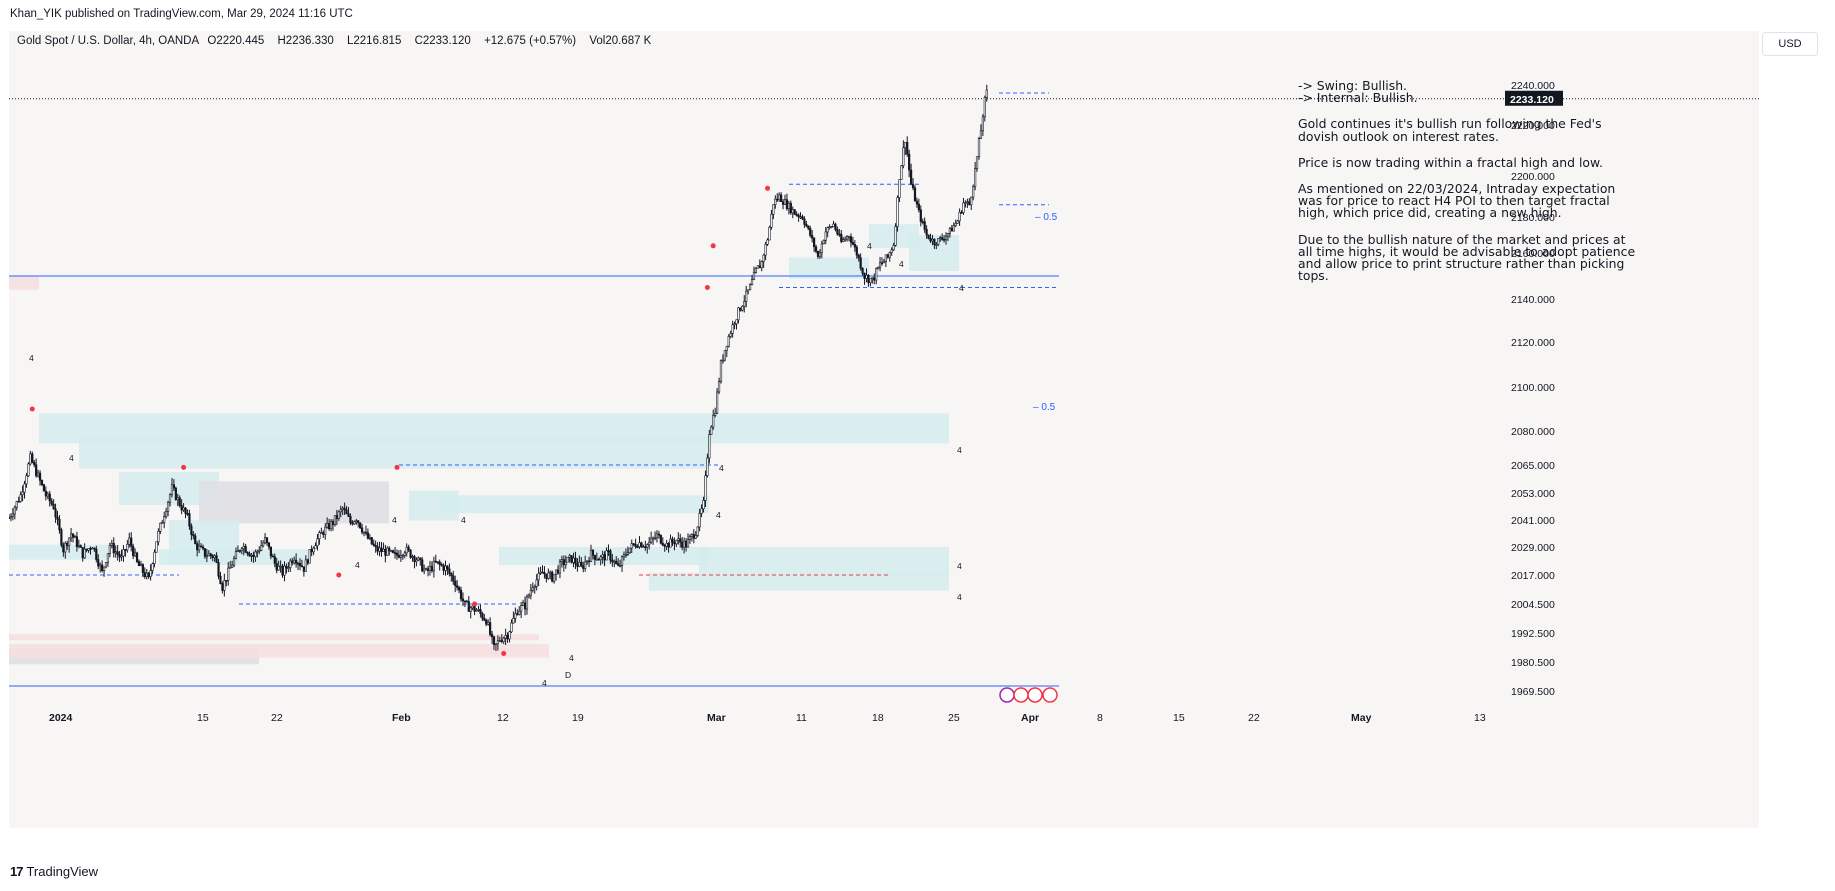 The width and height of the screenshot is (1835, 891). What do you see at coordinates (54, 871) in the screenshot?
I see `footer-brand: 17 TradingView` at bounding box center [54, 871].